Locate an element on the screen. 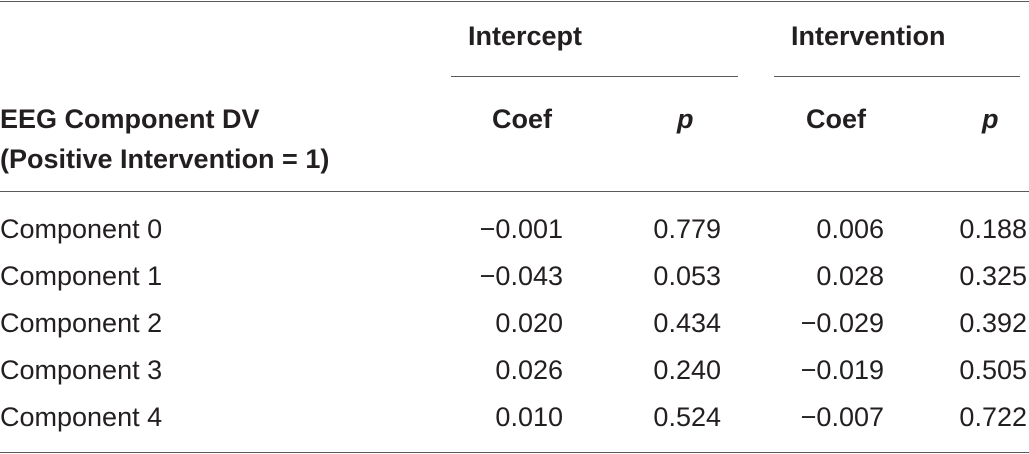 This screenshot has height=454, width=1029. row-header-line-1: EEG Component DV is located at coordinates (130, 119).